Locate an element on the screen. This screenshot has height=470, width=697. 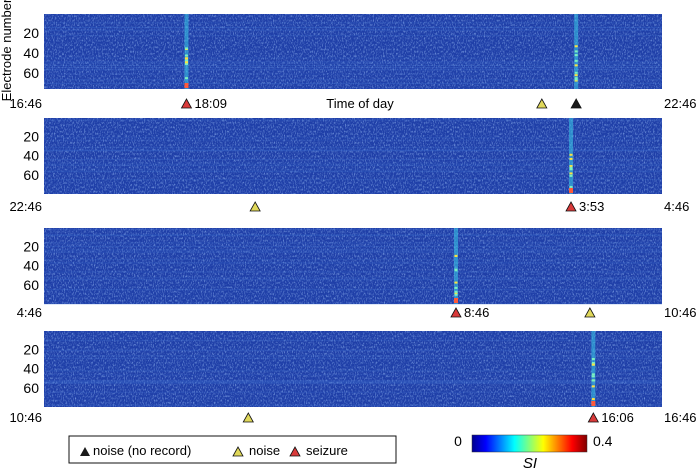
legend-noise-label: noise is located at coordinates (264, 450).